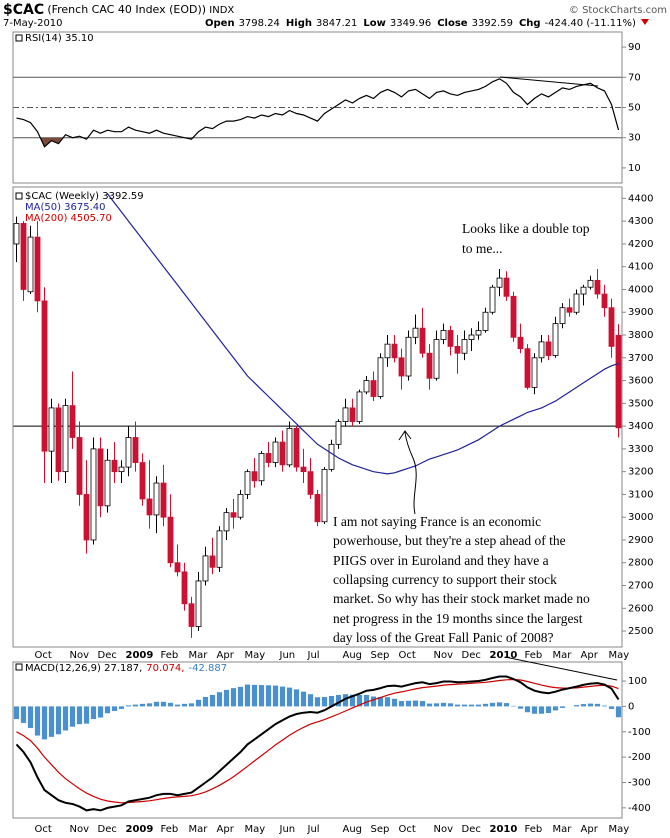 The width and height of the screenshot is (670, 838). What do you see at coordinates (640, 449) in the screenshot?
I see `y-tick-label: 3300` at bounding box center [640, 449].